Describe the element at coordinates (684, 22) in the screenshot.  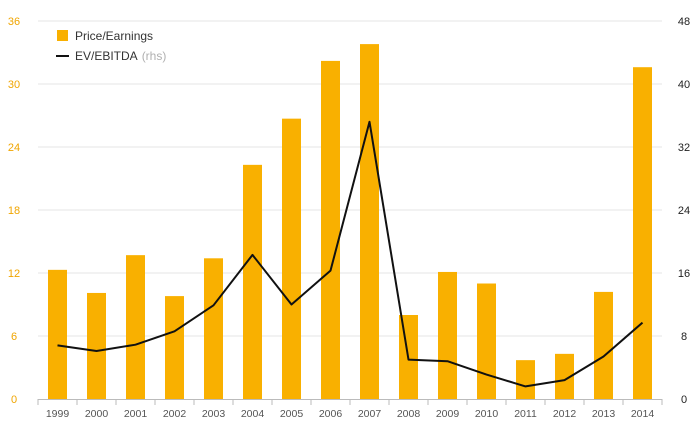
I see `right-tick-label: 48` at that location.